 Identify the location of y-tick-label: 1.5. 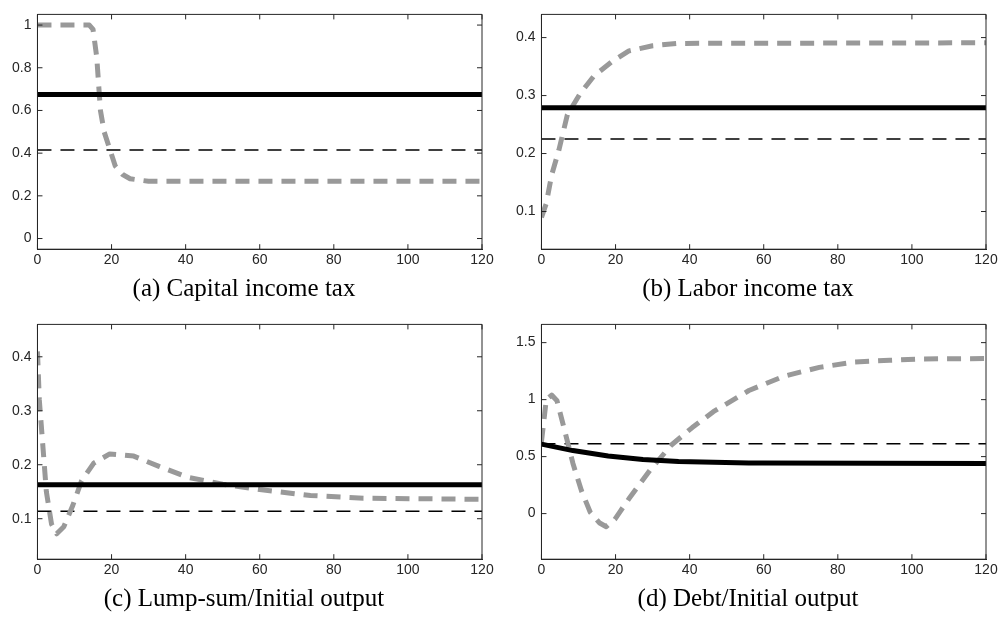
(525, 341).